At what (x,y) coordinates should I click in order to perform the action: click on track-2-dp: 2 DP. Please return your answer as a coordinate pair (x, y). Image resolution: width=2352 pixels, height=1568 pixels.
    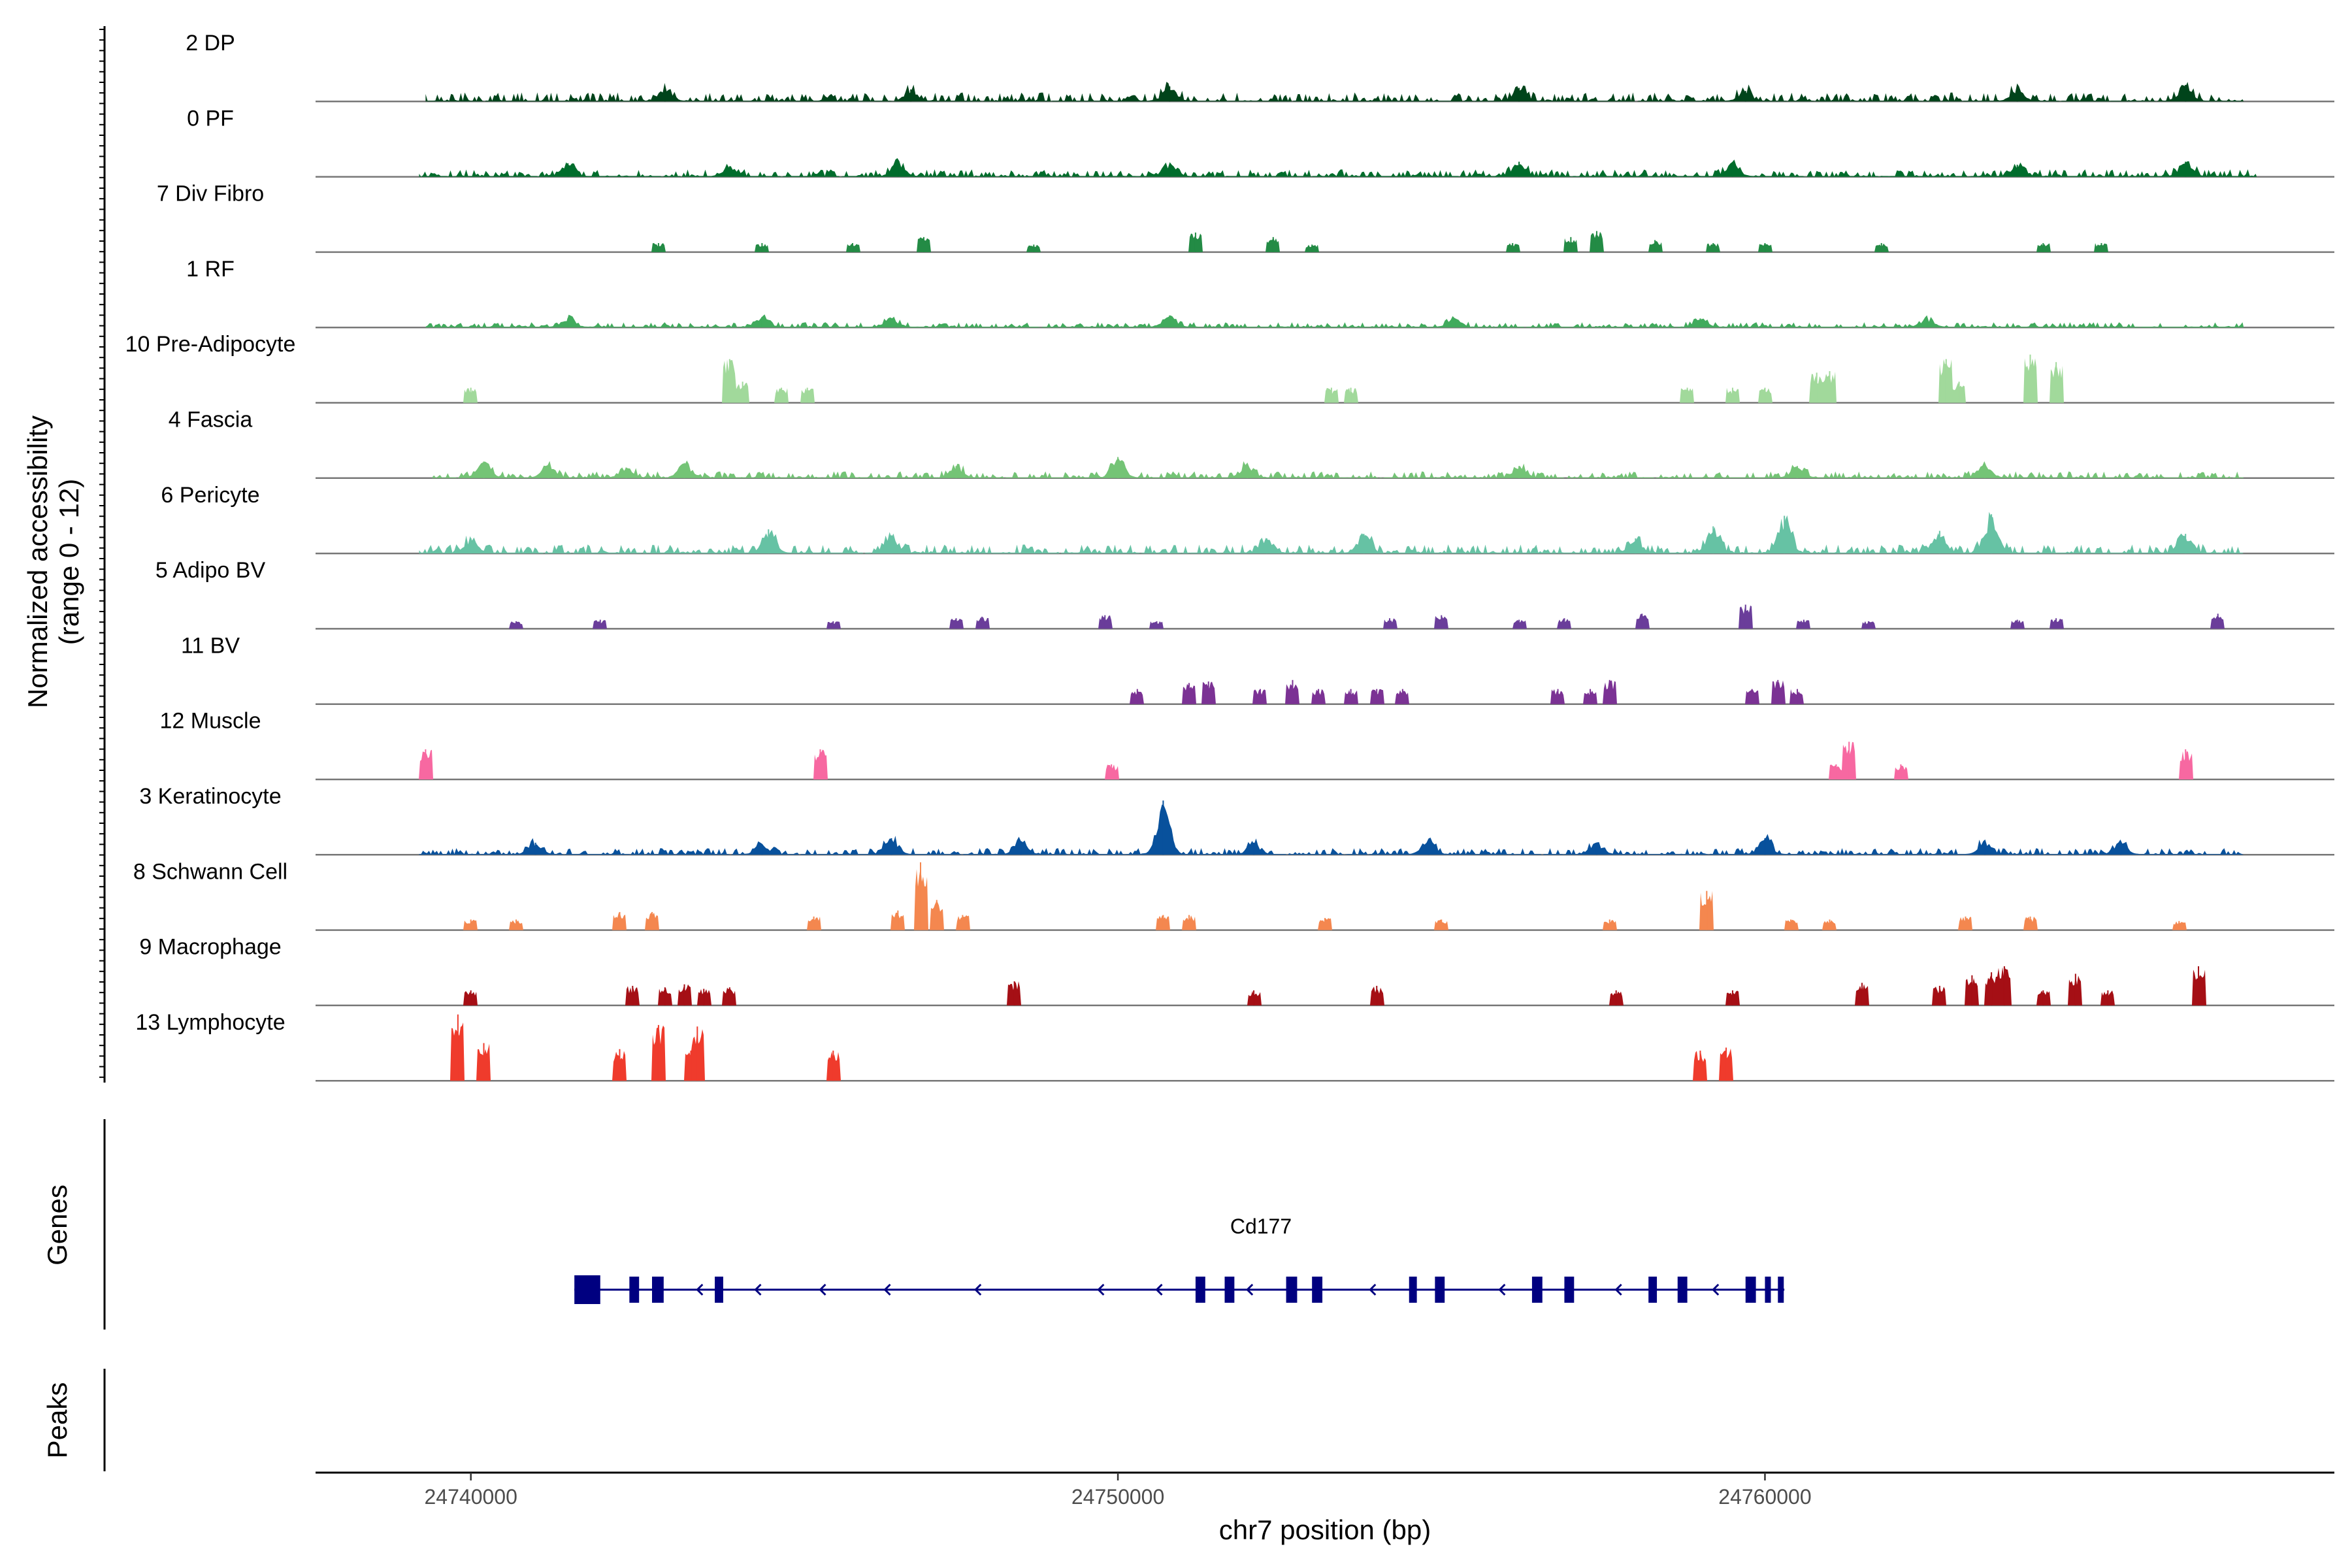
    Looking at the image, I should click on (1260, 67).